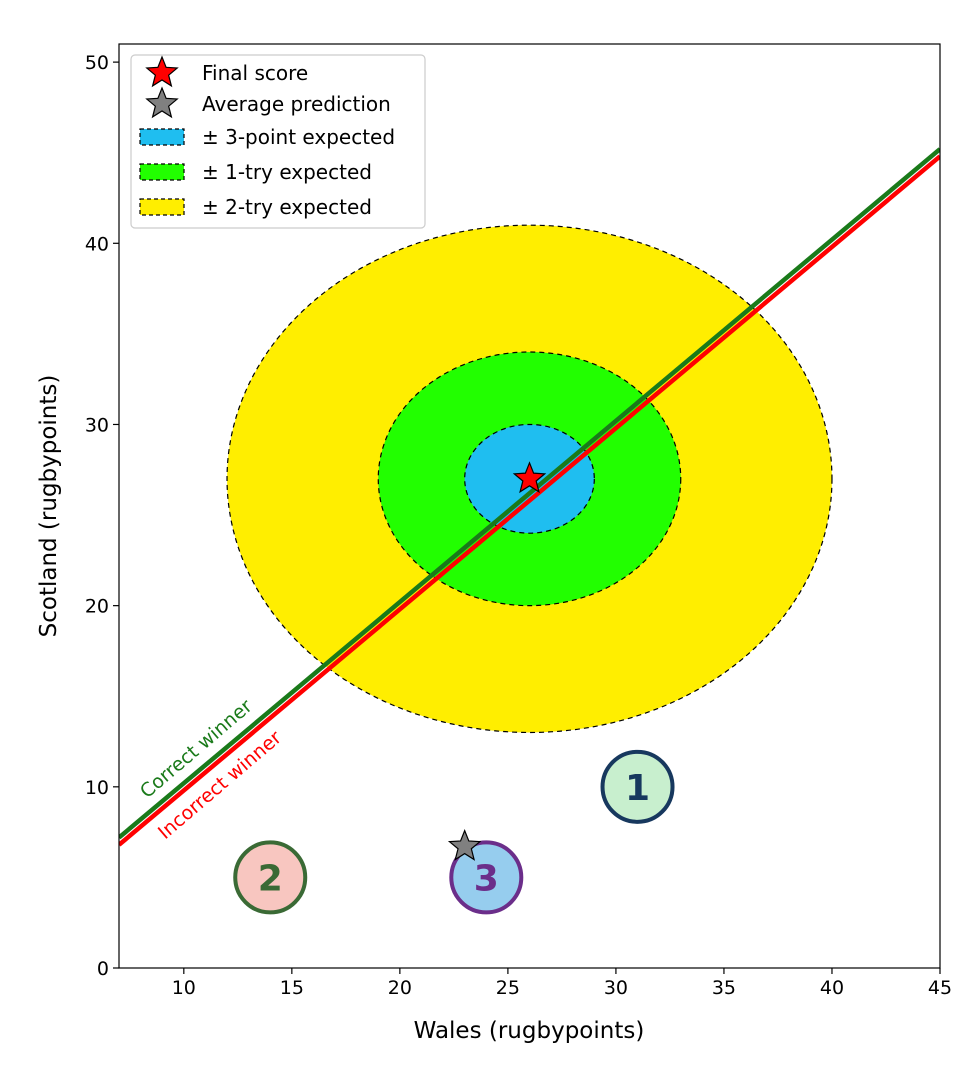 This screenshot has width=975, height=1075. I want to click on marker-number: 2, so click(270, 878).